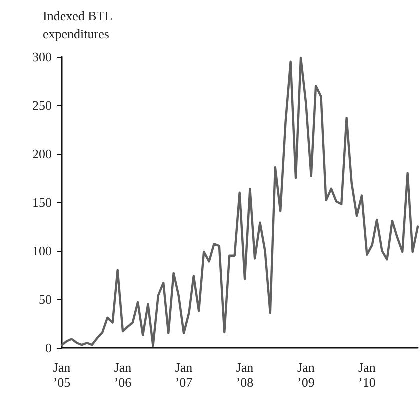  Describe the element at coordinates (62, 375) in the screenshot. I see `x-tick-label: Jan ’05` at that location.